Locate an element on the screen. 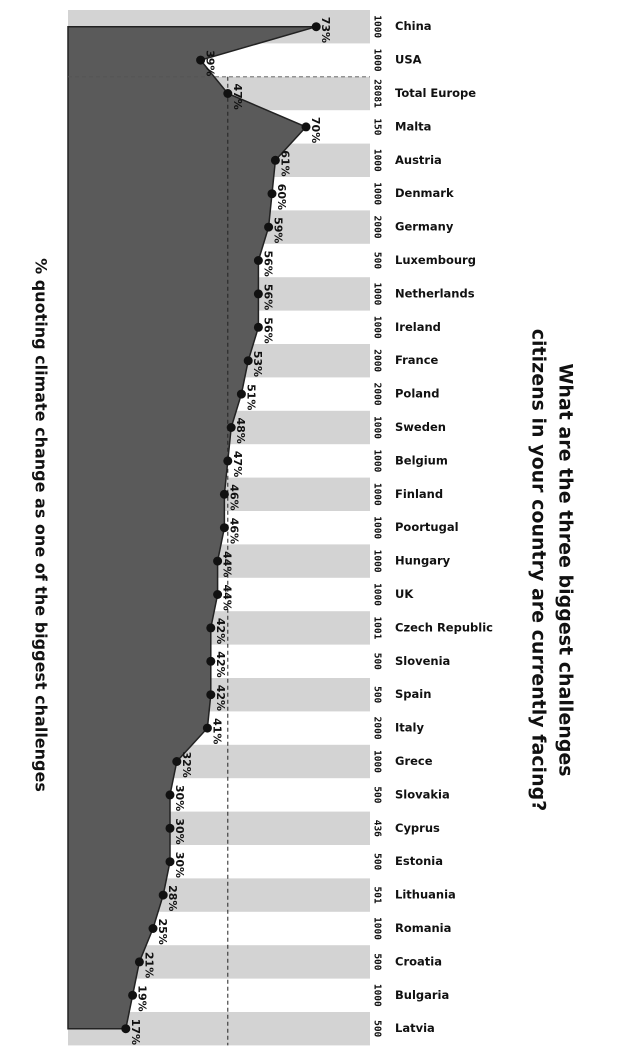  value-label: 48% is located at coordinates (240, 431).